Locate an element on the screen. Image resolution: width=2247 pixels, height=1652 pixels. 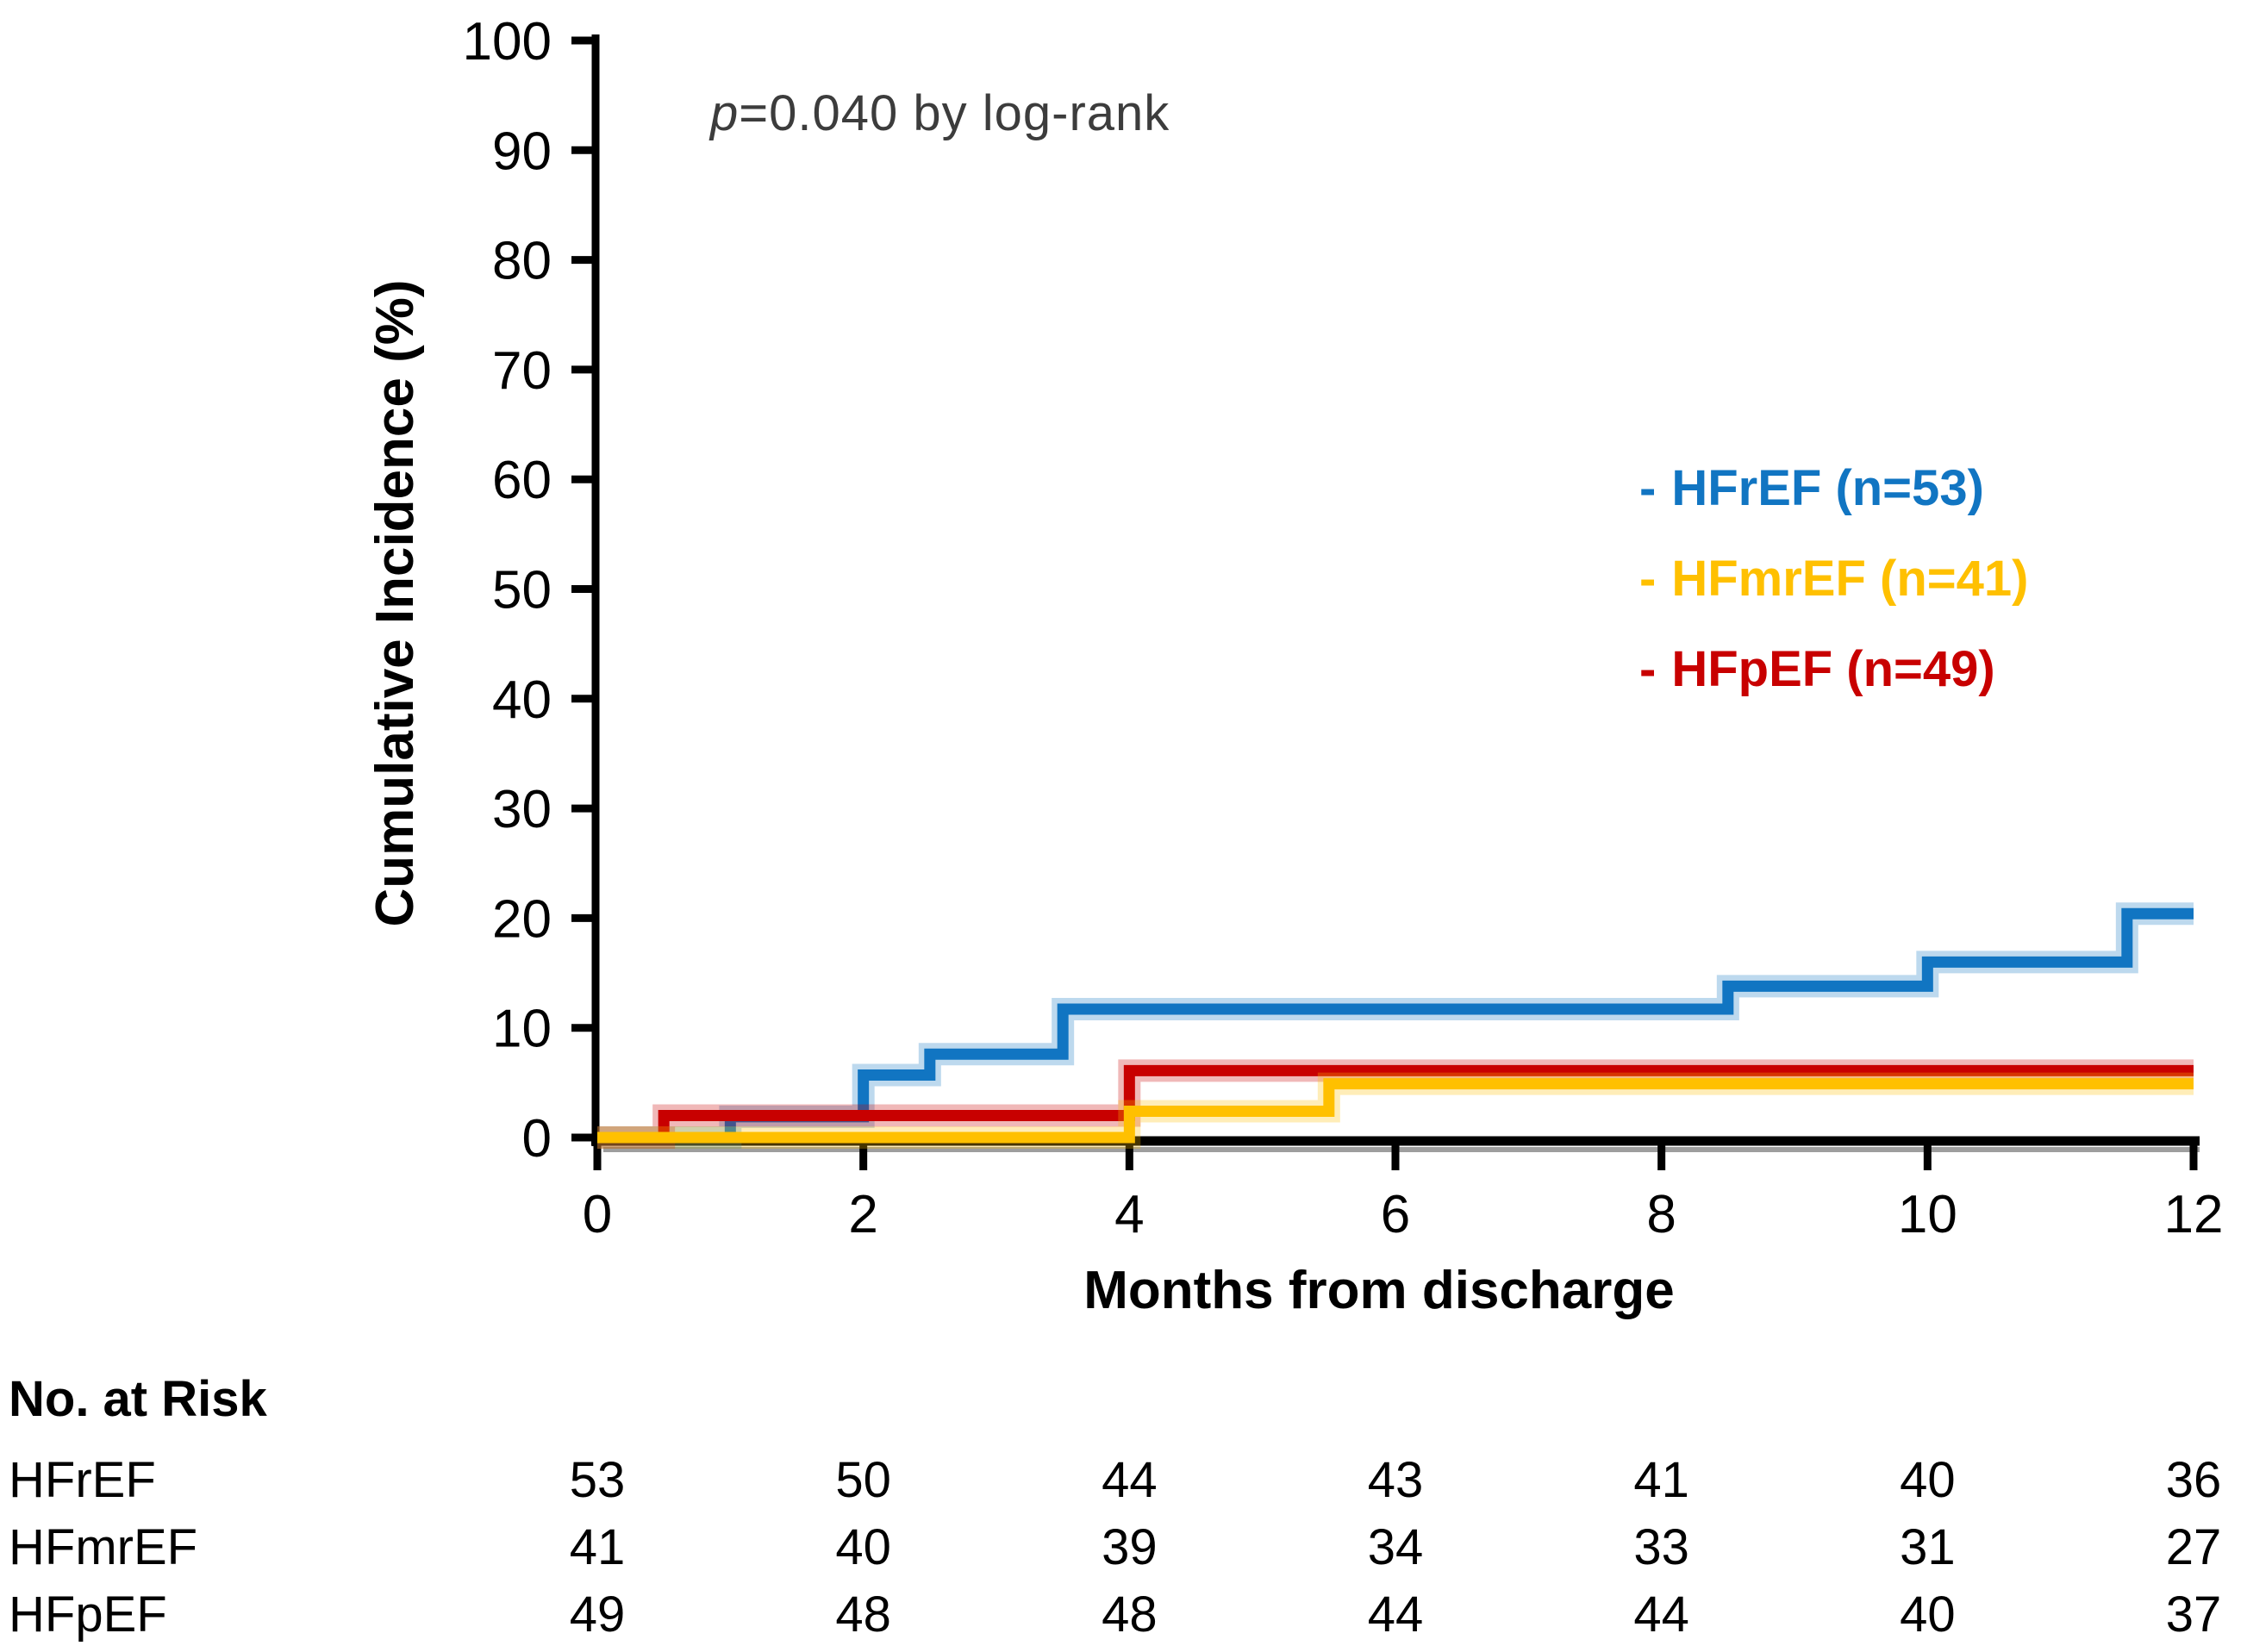
y-tick-label: 0 is located at coordinates (537, 1139).